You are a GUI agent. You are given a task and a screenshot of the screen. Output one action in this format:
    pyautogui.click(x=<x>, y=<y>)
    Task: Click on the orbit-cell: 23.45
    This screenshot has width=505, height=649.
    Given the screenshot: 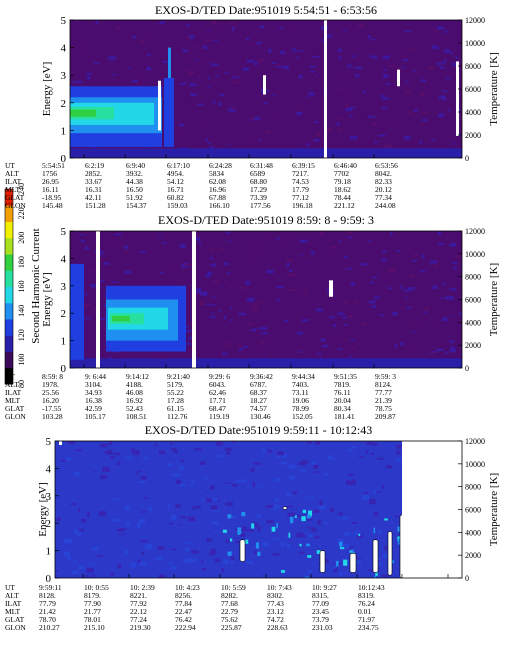 What is the action you would take?
    pyautogui.click(x=320, y=611)
    